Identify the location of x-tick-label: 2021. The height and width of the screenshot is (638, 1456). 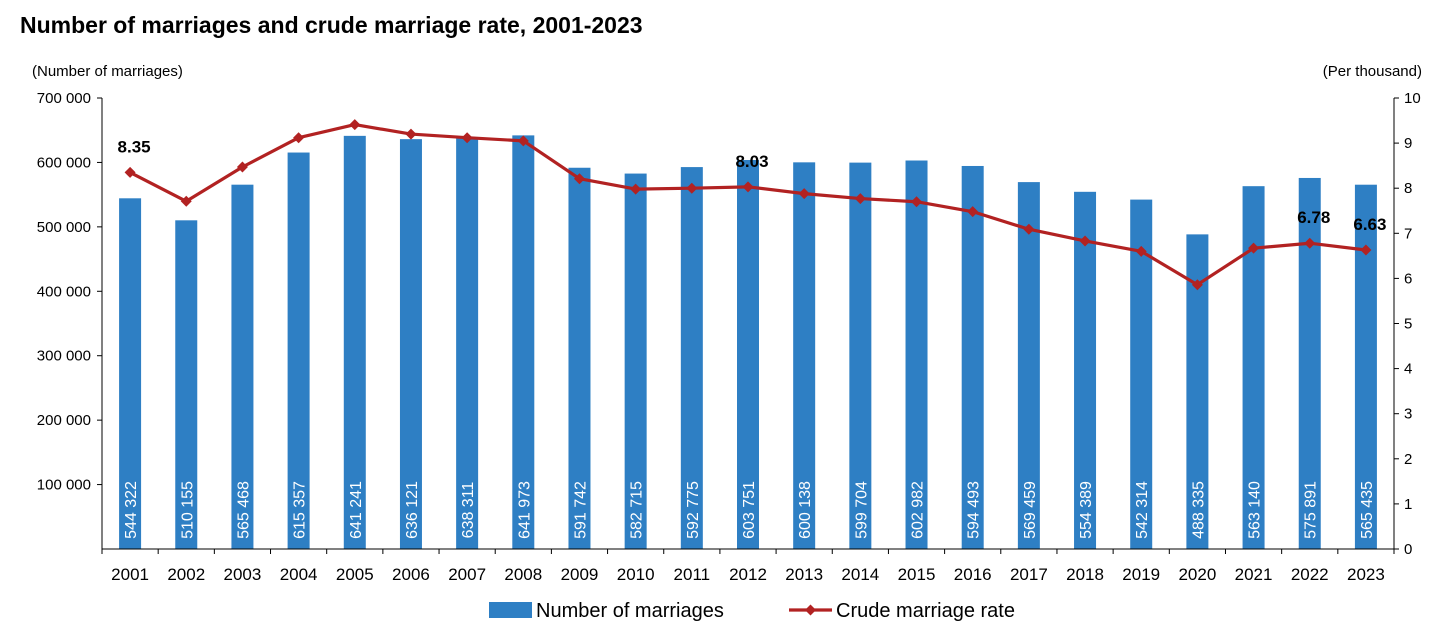
(1254, 574).